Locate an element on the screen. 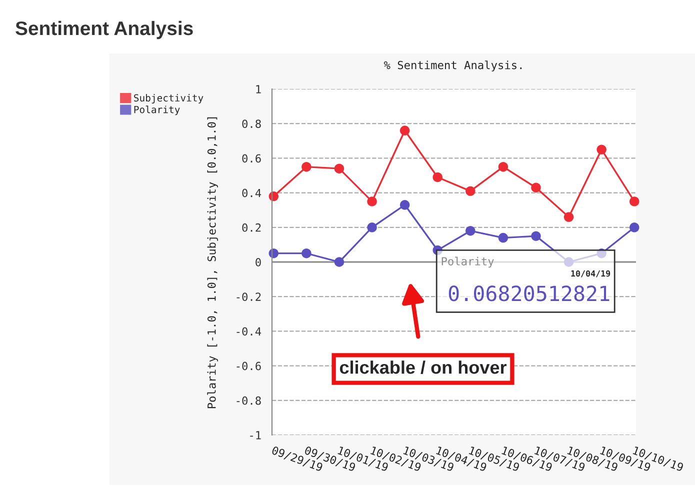 The image size is (695, 494). y-tick-label: -0.8 is located at coordinates (248, 400).